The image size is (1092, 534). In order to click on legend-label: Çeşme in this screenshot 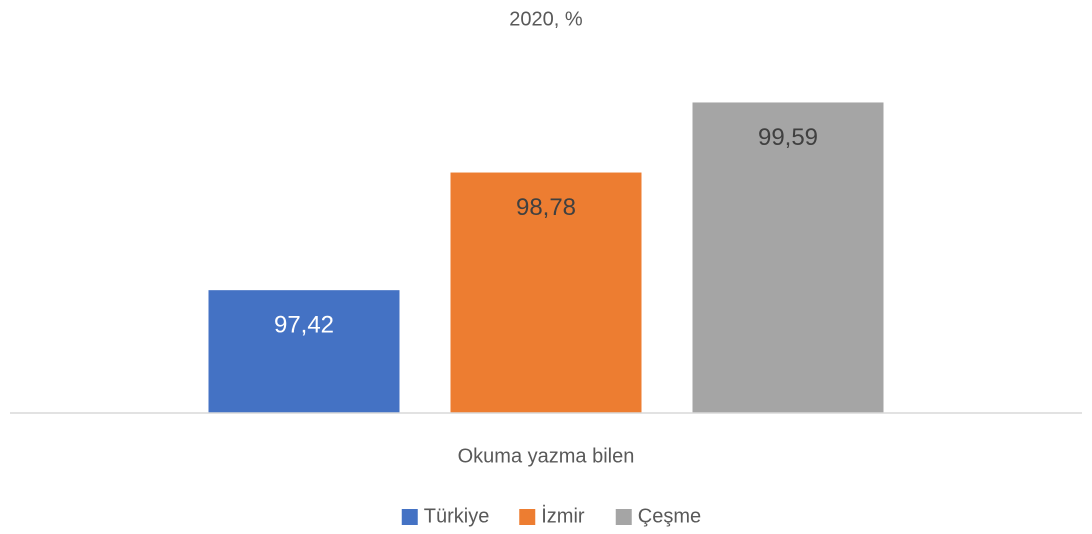, I will do `click(669, 516)`.